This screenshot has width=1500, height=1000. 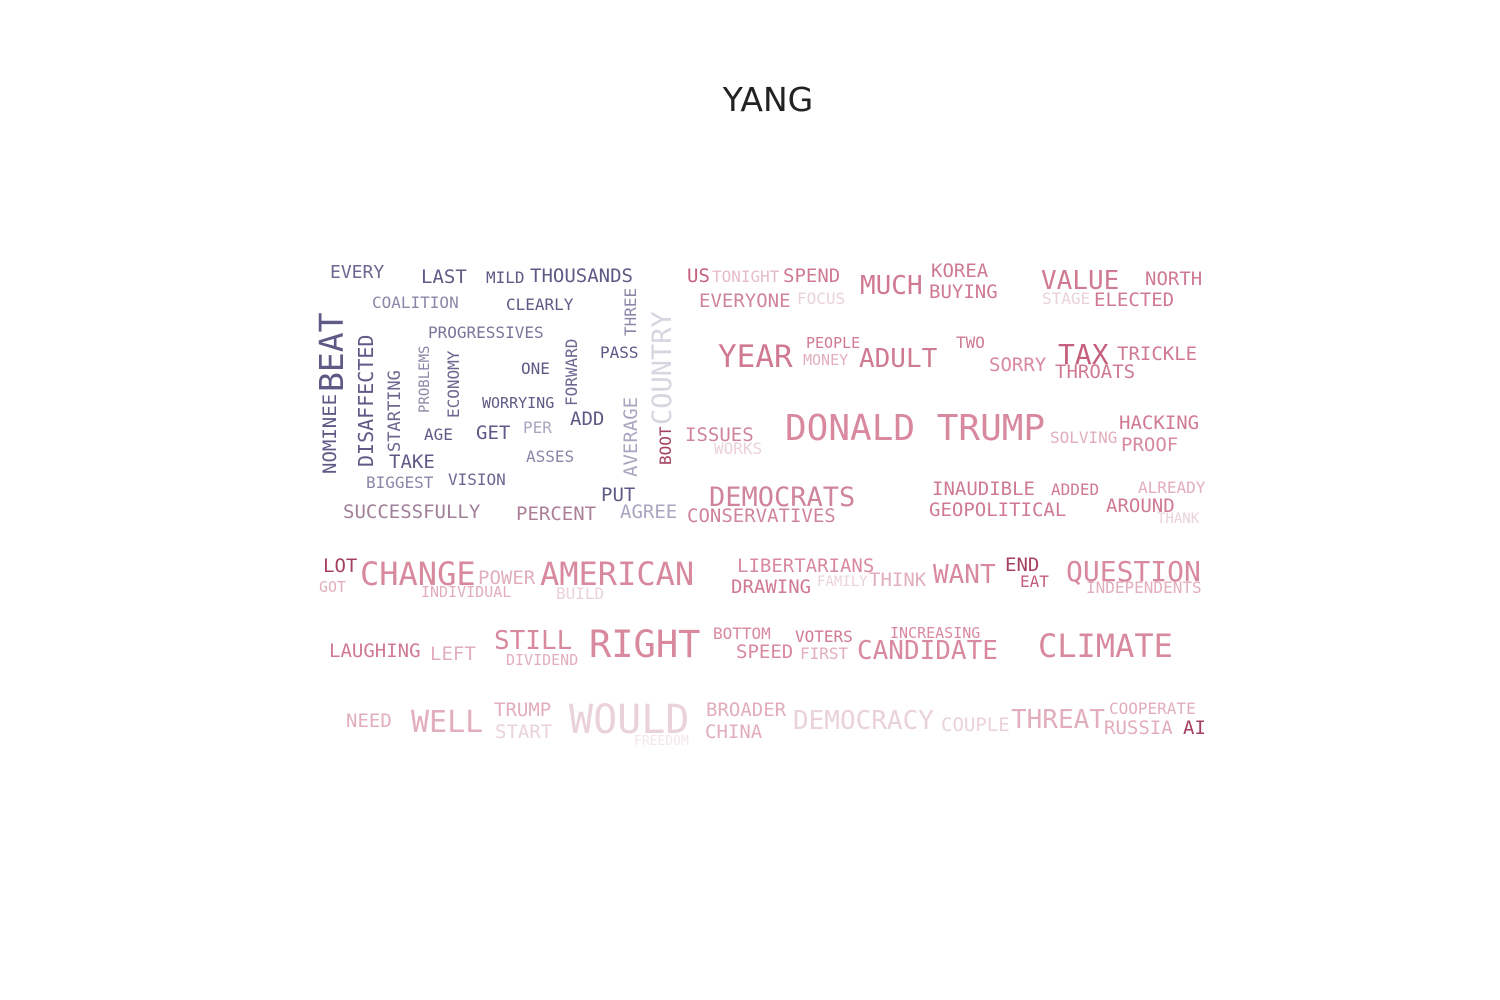 What do you see at coordinates (537, 428) in the screenshot?
I see `word-per: PER` at bounding box center [537, 428].